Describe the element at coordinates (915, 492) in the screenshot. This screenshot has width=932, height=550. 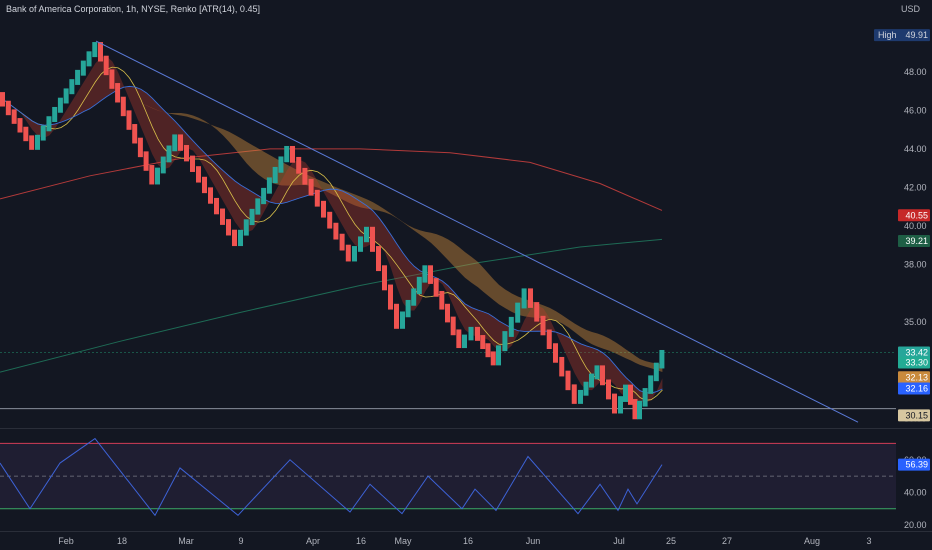
I see `rsi-y-tick-label: 40.00` at that location.